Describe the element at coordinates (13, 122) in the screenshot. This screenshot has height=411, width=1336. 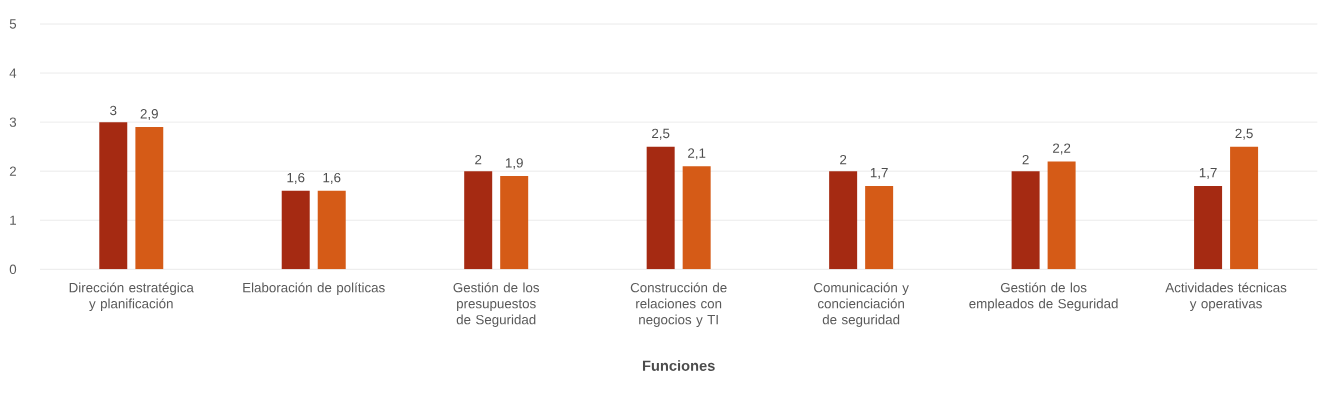
I see `y-tick-label: 3` at that location.